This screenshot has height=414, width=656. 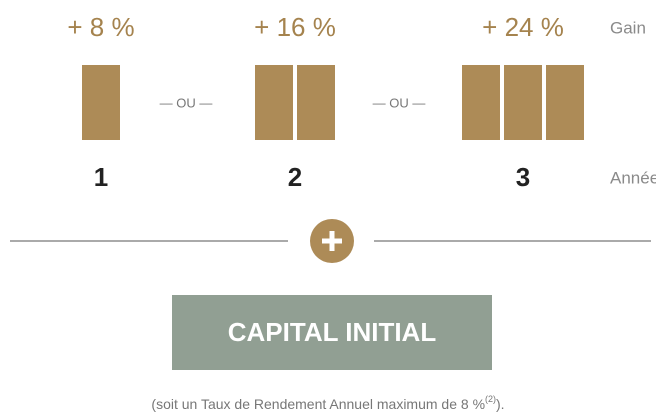 I want to click on footnote-tail: )., so click(x=500, y=404).